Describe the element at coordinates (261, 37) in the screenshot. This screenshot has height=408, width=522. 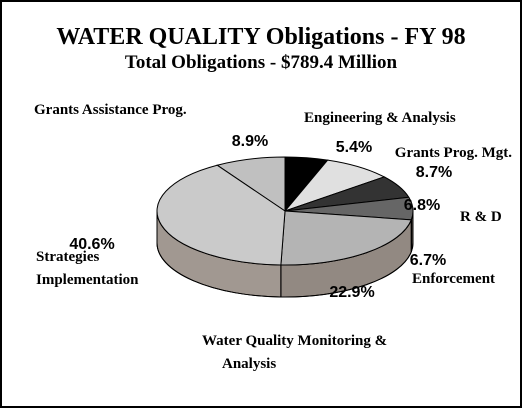
I see `chart-title: WATER QUALITY Obligations - FY 98` at that location.